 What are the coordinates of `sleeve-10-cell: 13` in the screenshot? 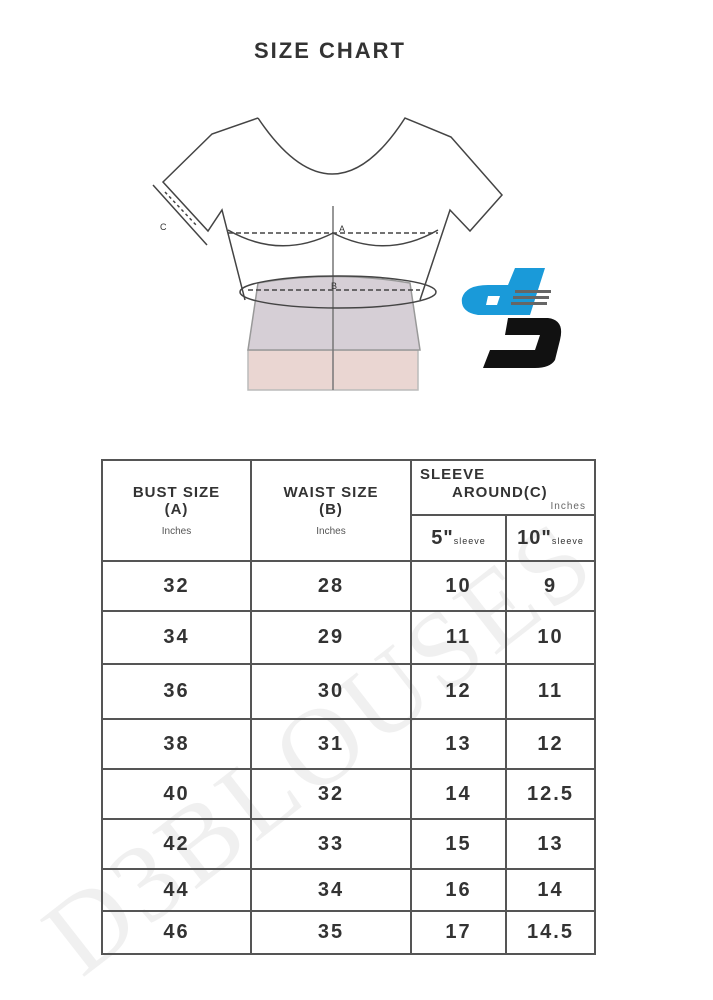 It's located at (550, 844).